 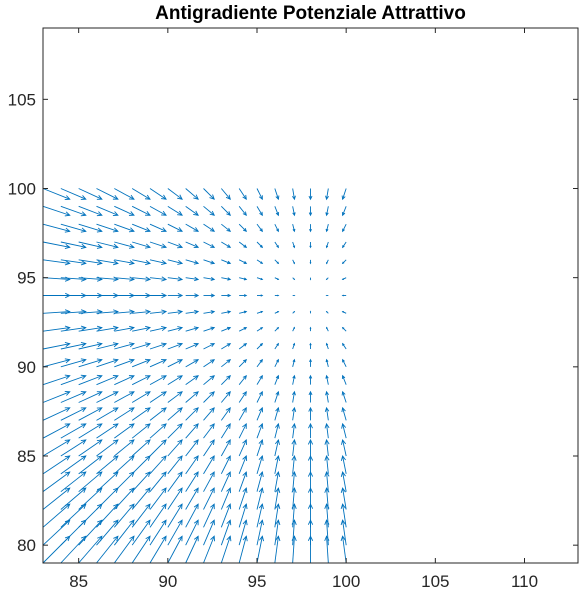 What do you see at coordinates (22, 99) in the screenshot?
I see `y-tick-label: 105` at bounding box center [22, 99].